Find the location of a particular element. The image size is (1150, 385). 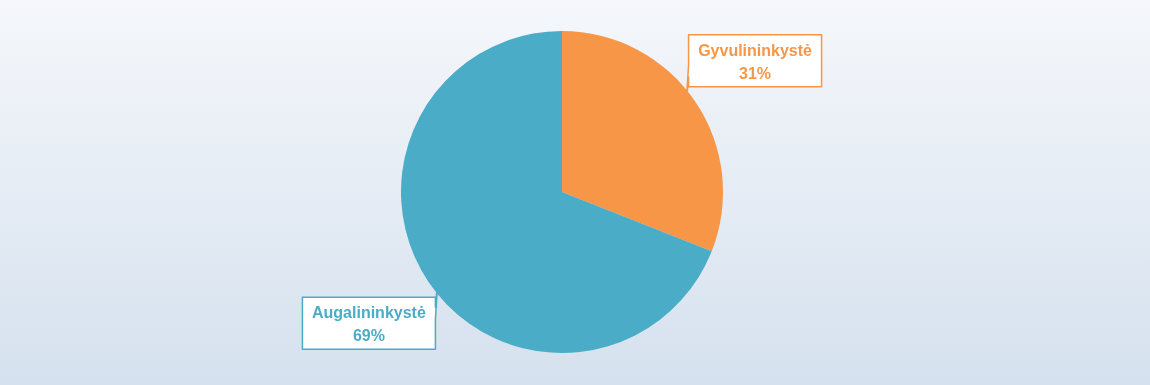

data-label: 69% is located at coordinates (368, 336).